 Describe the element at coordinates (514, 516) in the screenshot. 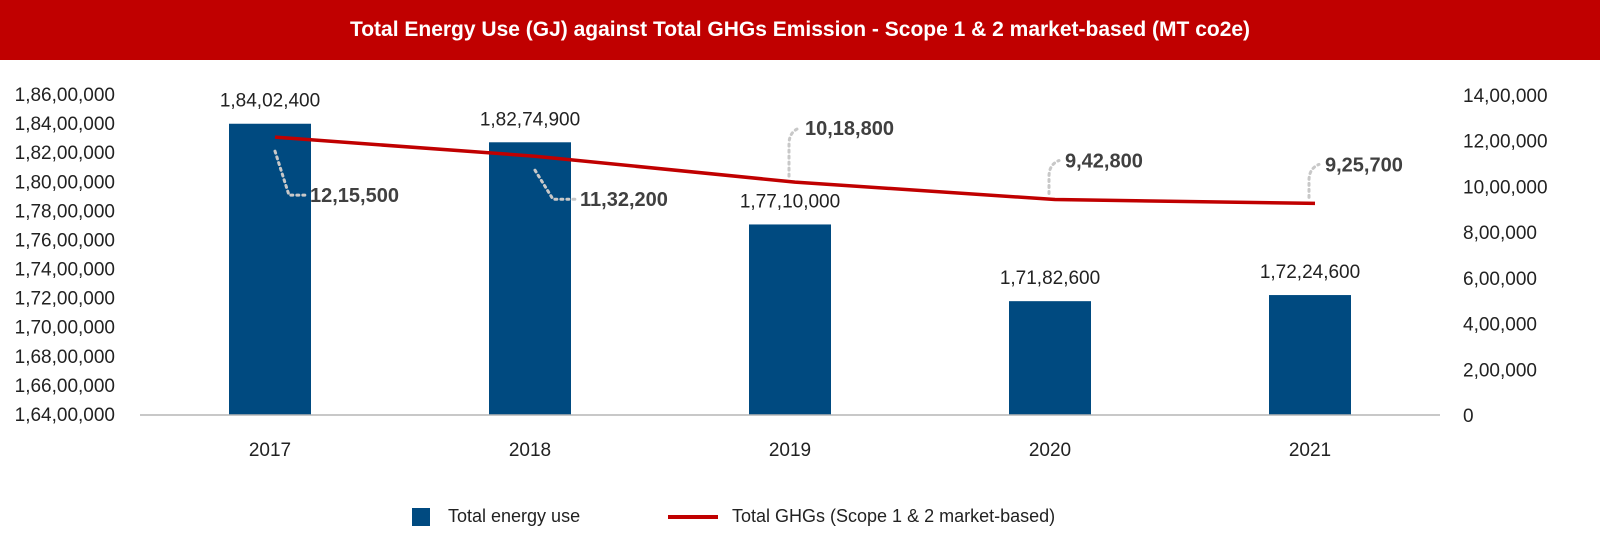

I see `legend-label-energy: Total energy use` at that location.